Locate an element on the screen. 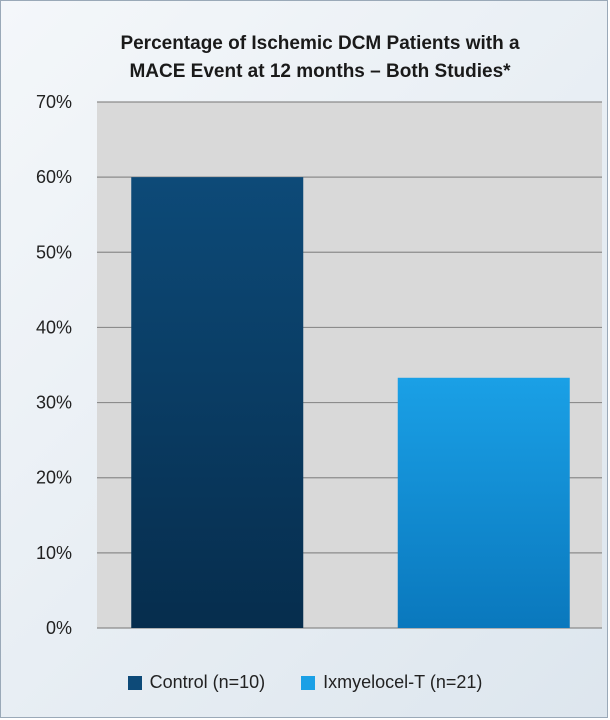  y-tick-label: 20% is located at coordinates (54, 478).